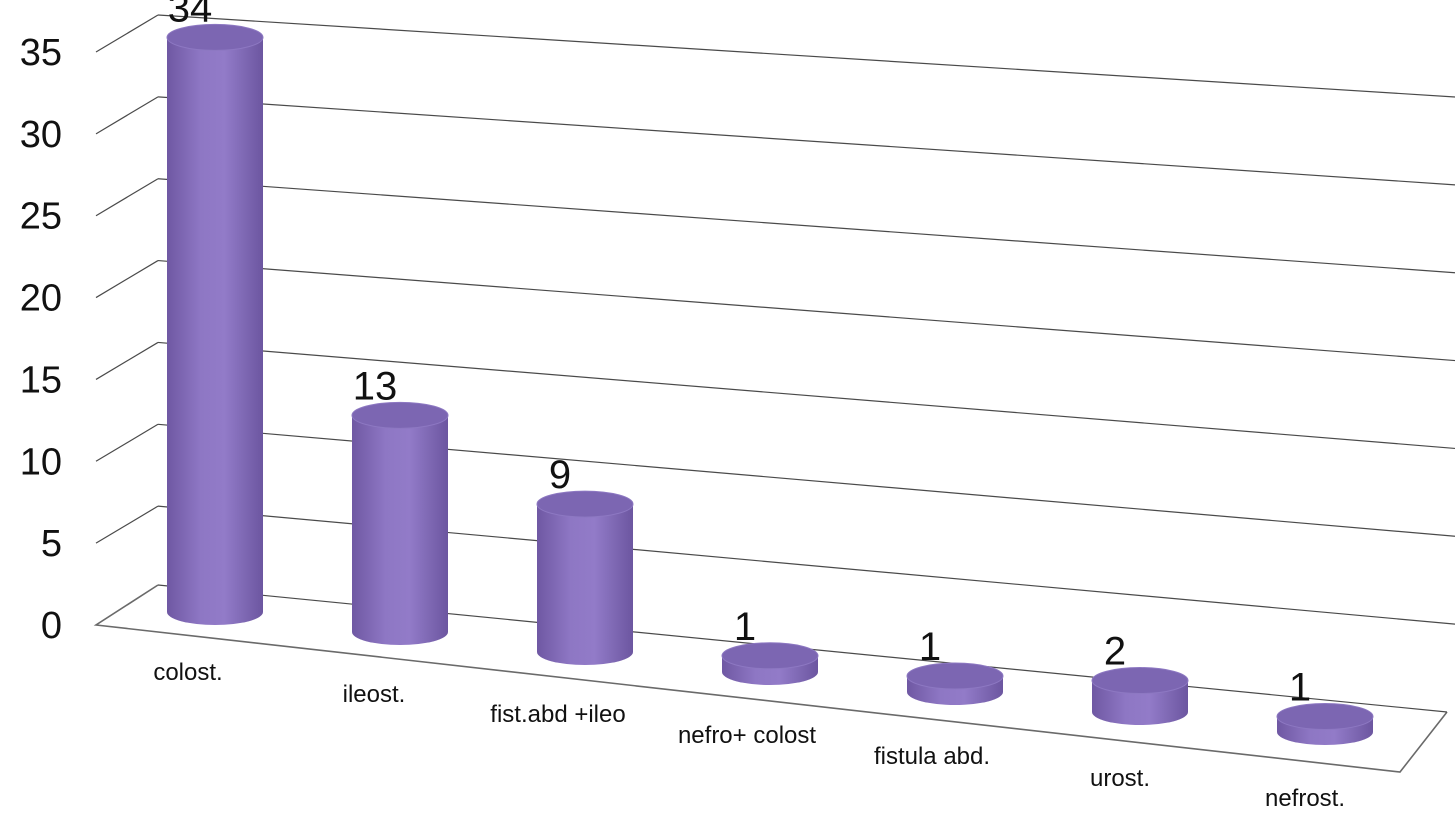 The image size is (1455, 814). I want to click on data-label: 13, so click(375, 386).